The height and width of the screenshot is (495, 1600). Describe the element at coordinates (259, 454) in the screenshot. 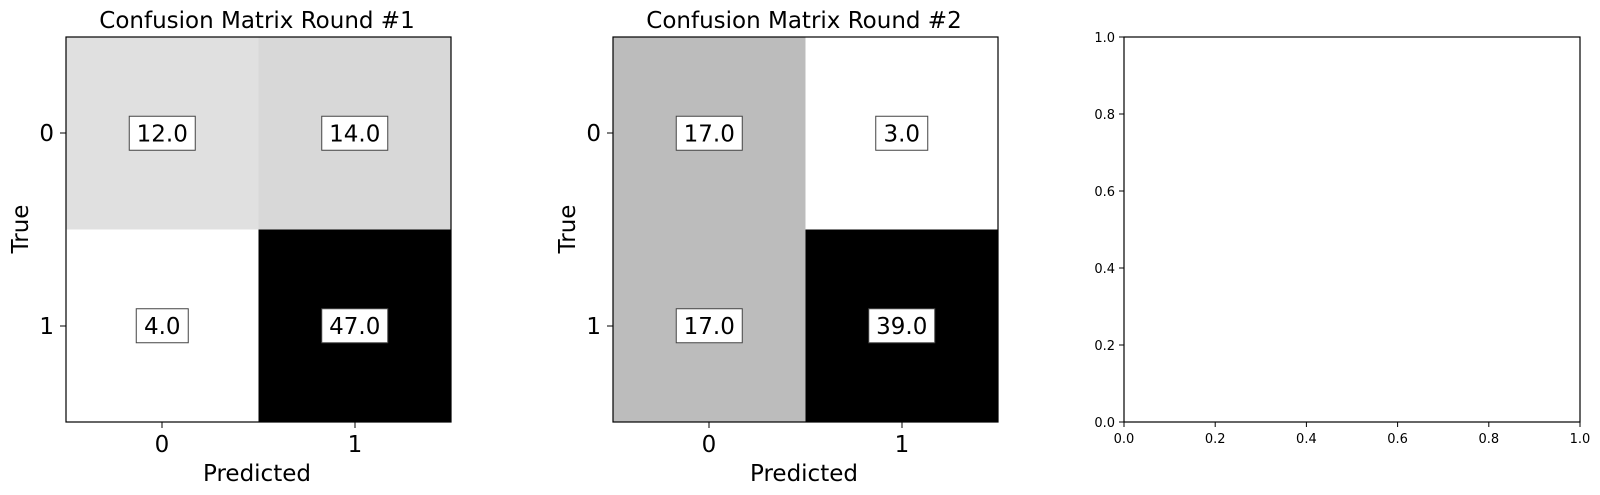

I see `x-axis-1: 0 1 Predicted` at that location.